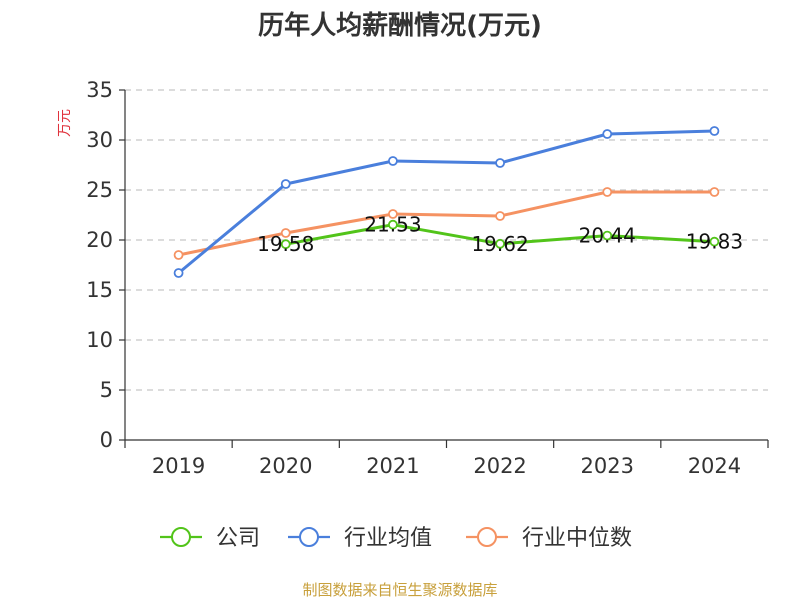 This screenshot has height=600, width=800. Describe the element at coordinates (99, 340) in the screenshot. I see `y-tick-label: 10` at that location.